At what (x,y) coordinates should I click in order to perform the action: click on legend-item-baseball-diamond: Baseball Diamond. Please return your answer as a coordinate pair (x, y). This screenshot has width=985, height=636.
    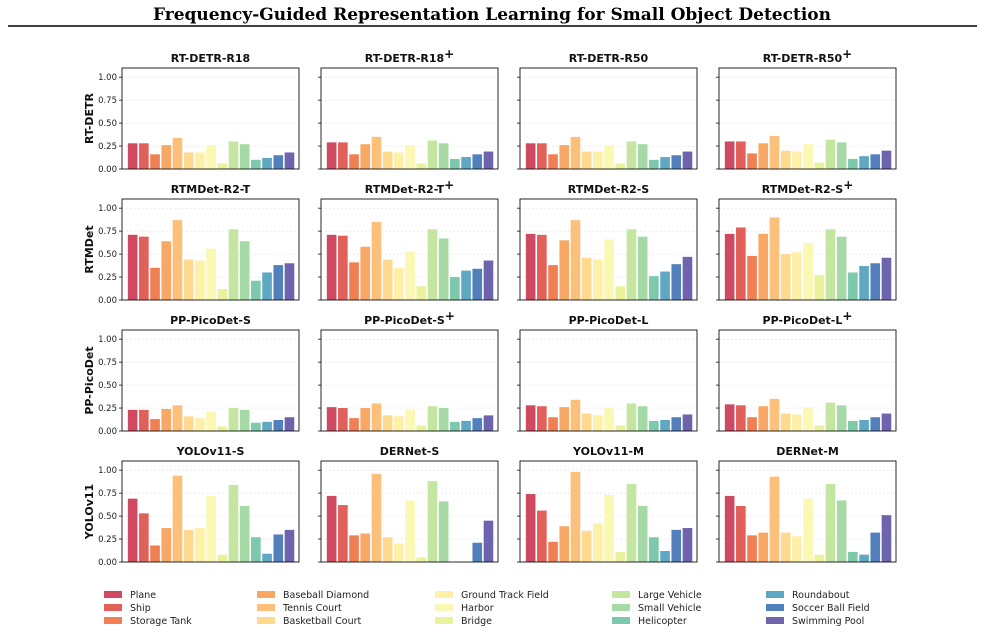
    Looking at the image, I should click on (313, 595).